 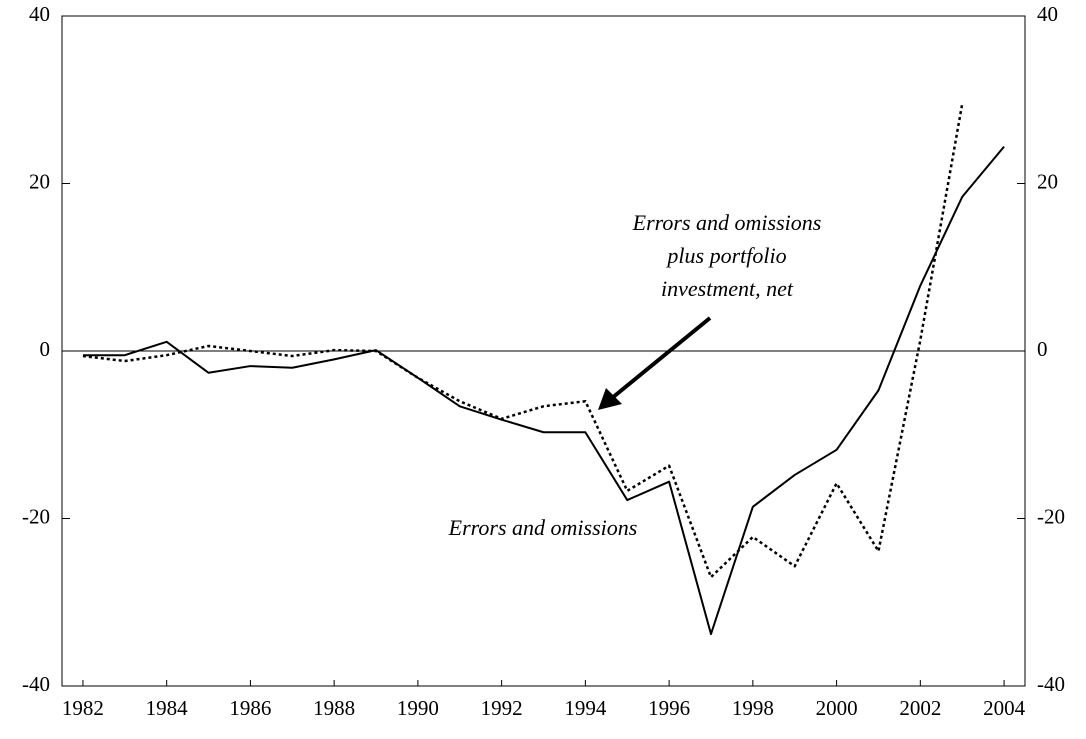 I want to click on y-tick-label: -40, so click(x=36, y=684).